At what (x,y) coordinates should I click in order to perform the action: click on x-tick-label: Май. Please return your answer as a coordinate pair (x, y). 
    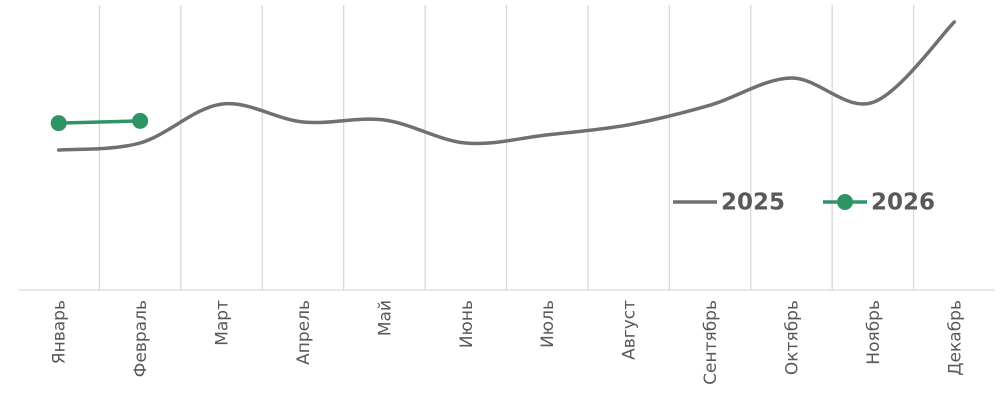
    Looking at the image, I should click on (385, 318).